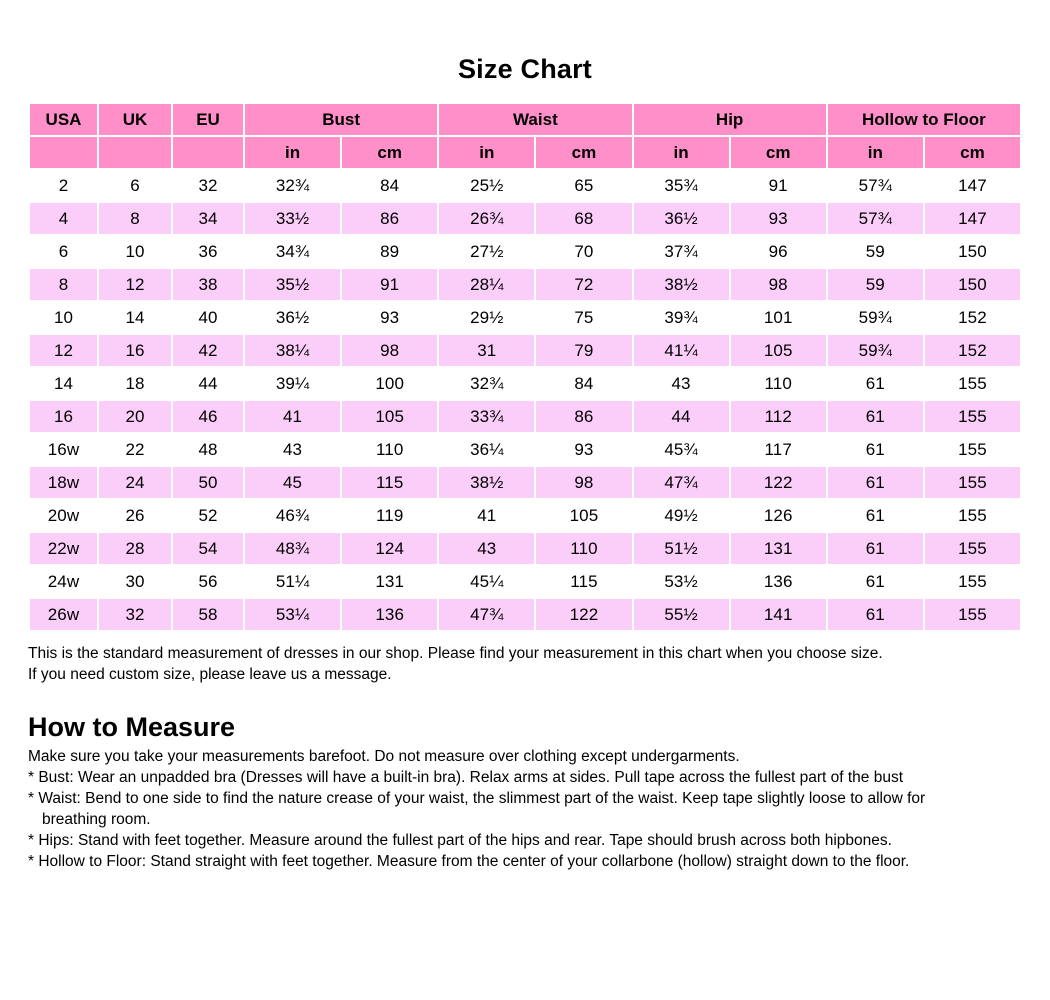 The height and width of the screenshot is (1000, 1050). I want to click on table-row: 6 10 36 34¾ 89 27½ 70 37¾ 96 59 150, so click(525, 251).